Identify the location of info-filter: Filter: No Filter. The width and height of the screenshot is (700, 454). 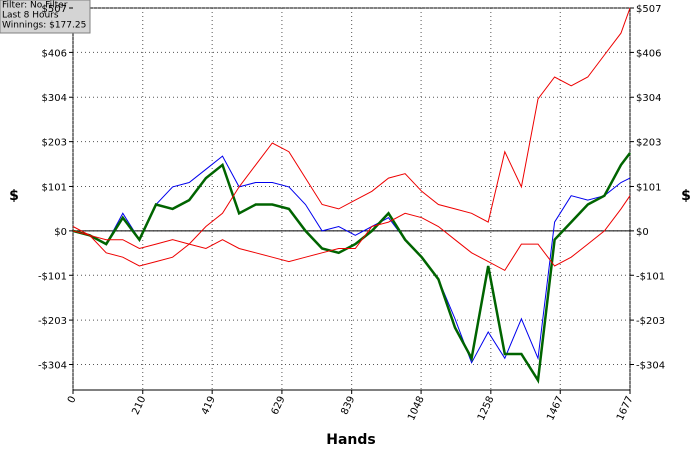
(35, 6).